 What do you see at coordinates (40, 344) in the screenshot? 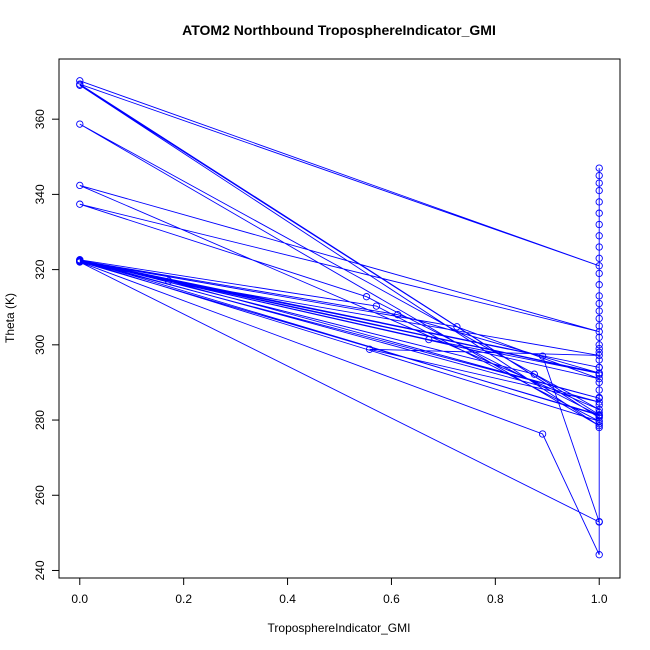
I see `y-tick-label: 300` at bounding box center [40, 344].